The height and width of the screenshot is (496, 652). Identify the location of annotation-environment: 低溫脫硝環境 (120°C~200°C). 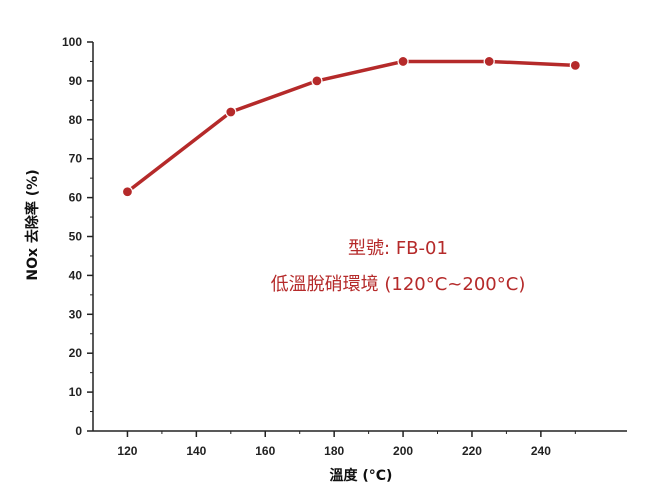
(398, 284).